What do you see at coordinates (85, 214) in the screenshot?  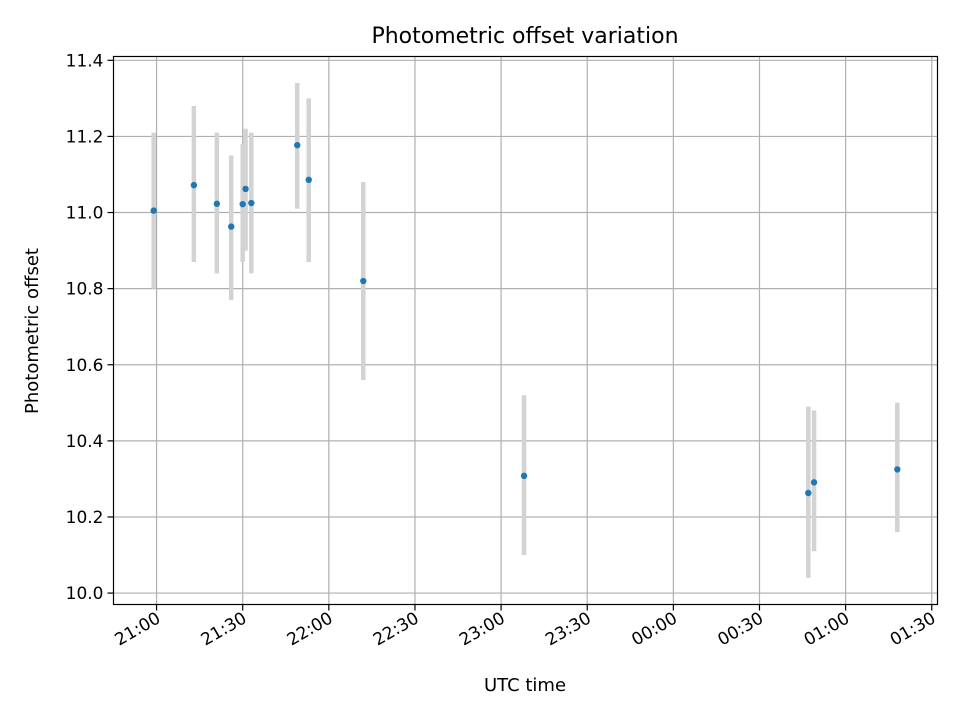 I see `y-tick-label: 11.0` at bounding box center [85, 214].